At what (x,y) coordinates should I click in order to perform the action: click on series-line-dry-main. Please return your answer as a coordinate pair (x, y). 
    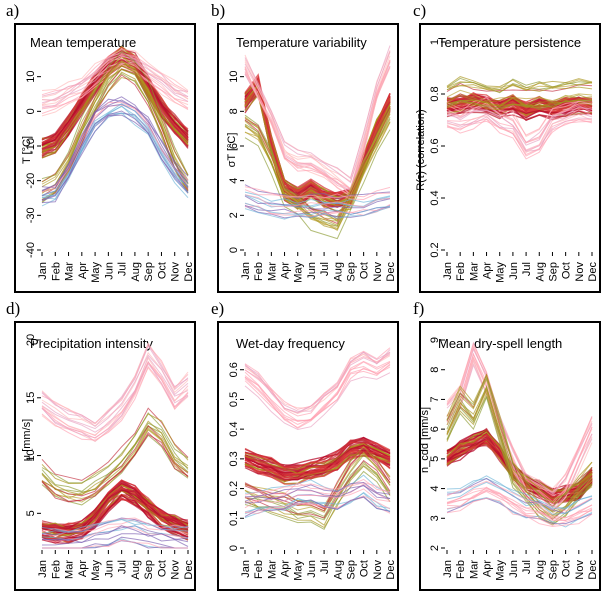
    Looking at the image, I should click on (519, 464).